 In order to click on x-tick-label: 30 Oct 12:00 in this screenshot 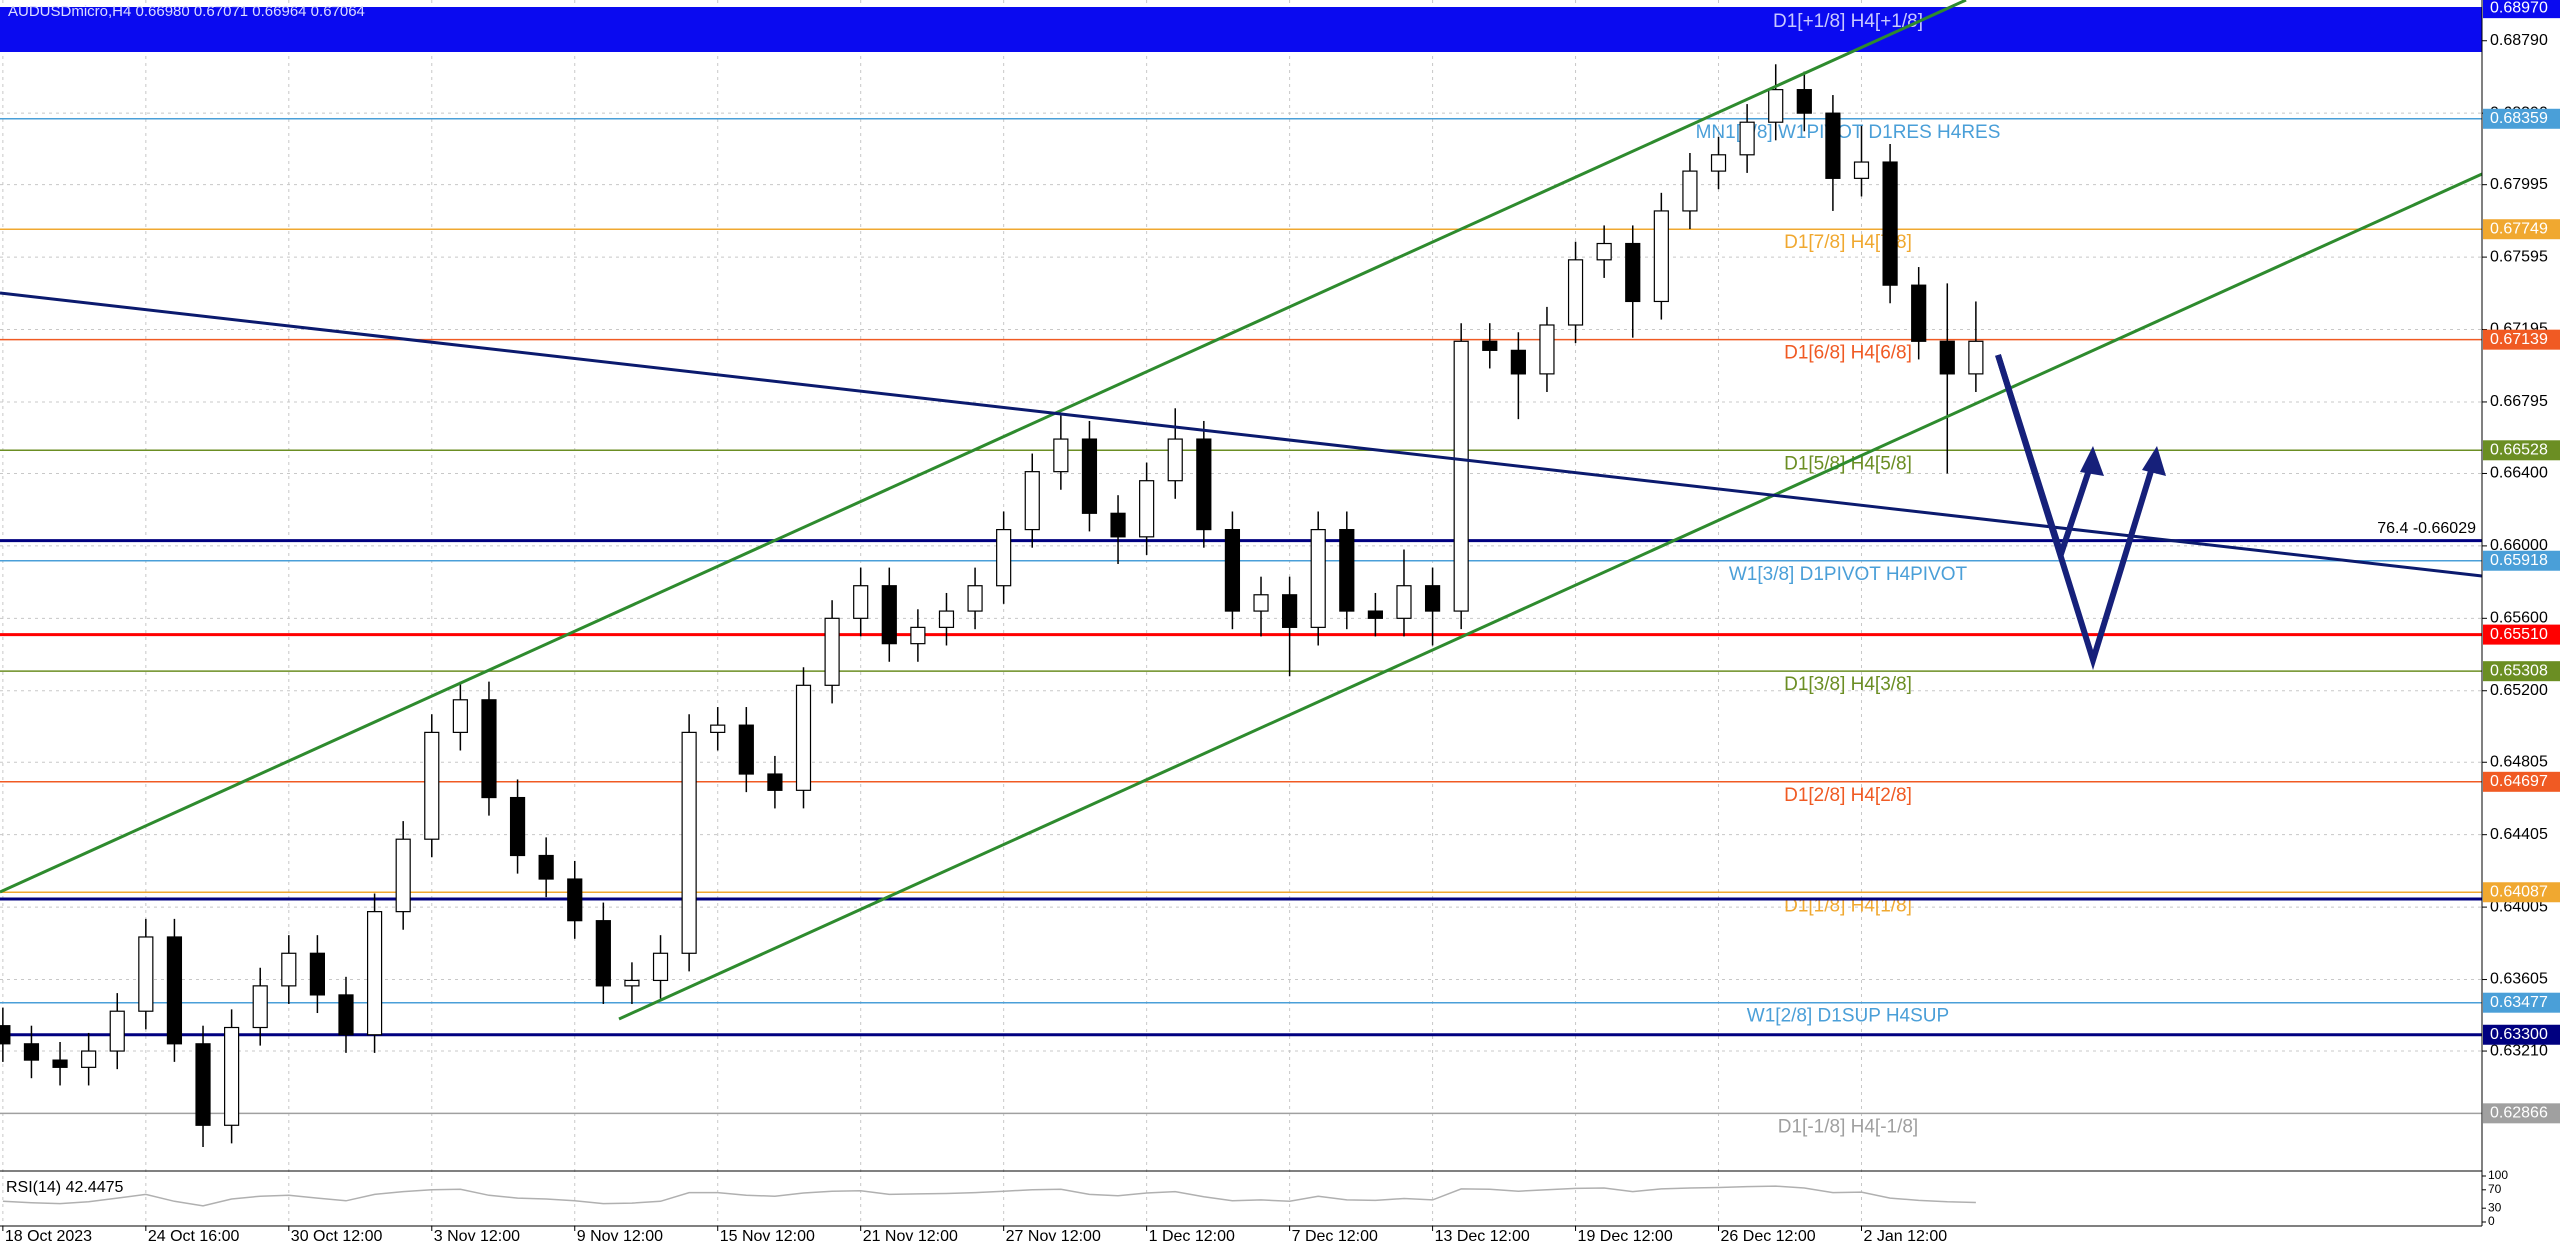, I will do `click(337, 1236)`.